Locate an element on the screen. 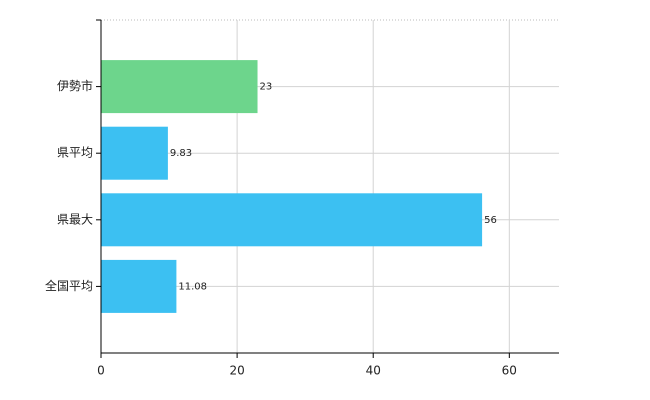 The image size is (650, 400). value-label: 9.83 is located at coordinates (181, 153).